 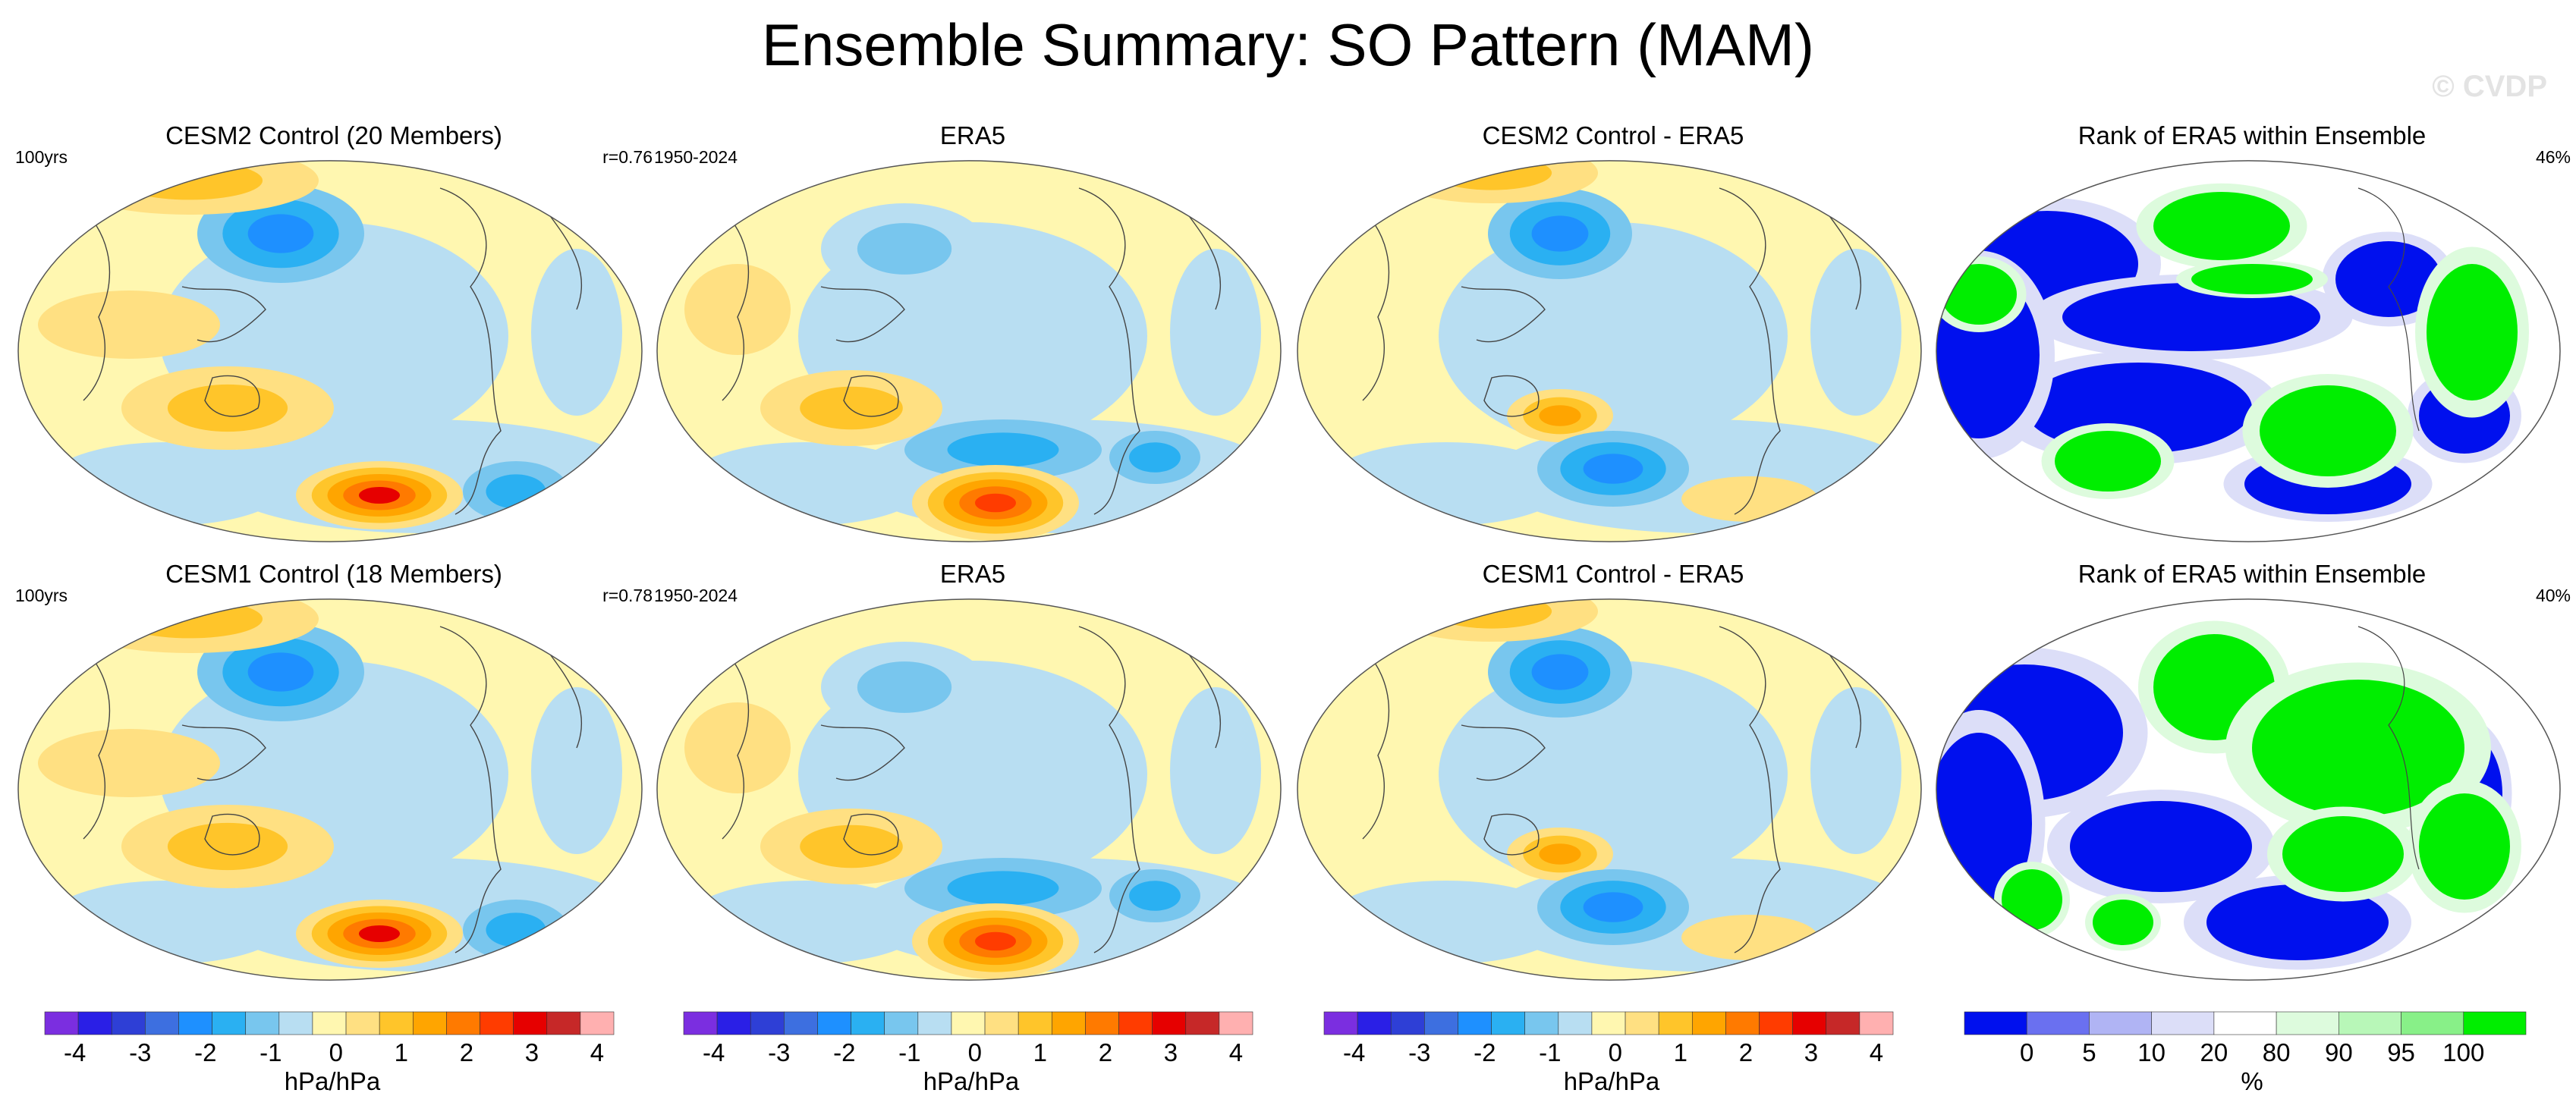 What do you see at coordinates (2401, 1052) in the screenshot?
I see `colorbar-tick-label: 95` at bounding box center [2401, 1052].